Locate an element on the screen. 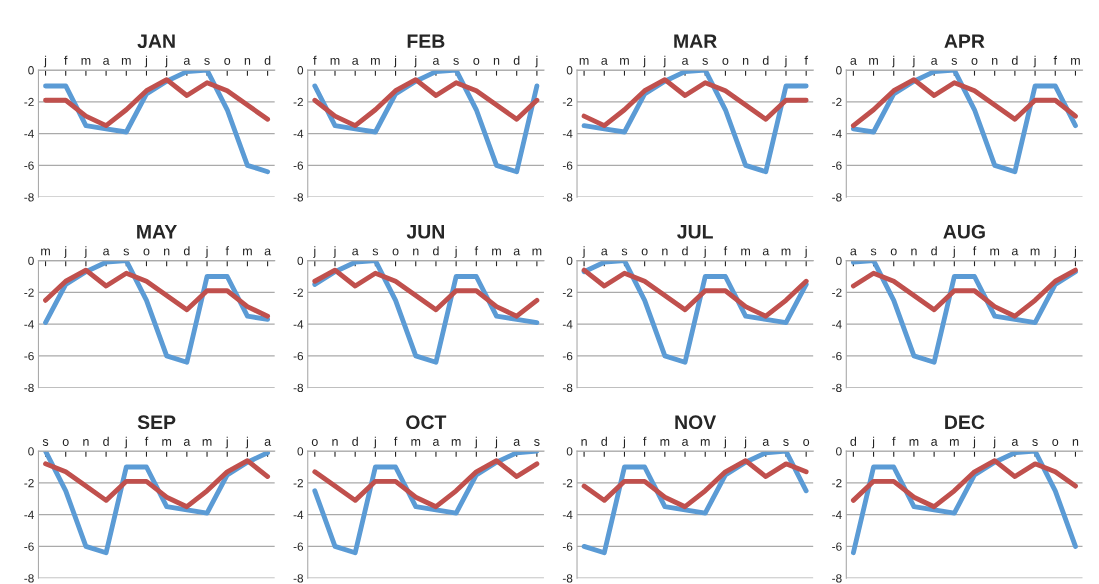 This screenshot has width=1099, height=584. chart-title: MAY is located at coordinates (157, 232).